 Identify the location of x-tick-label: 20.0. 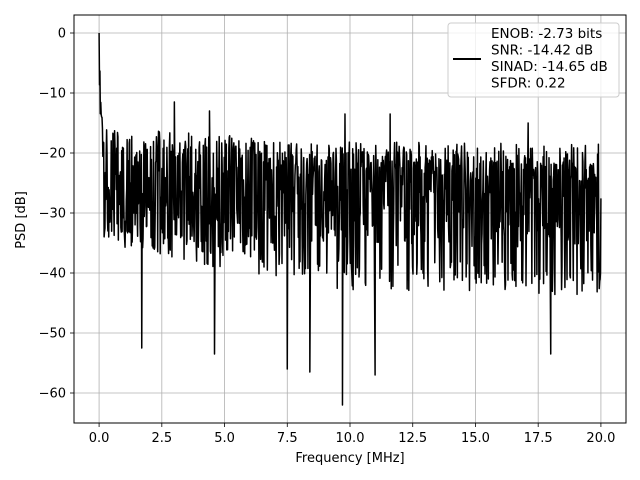
(600, 438).